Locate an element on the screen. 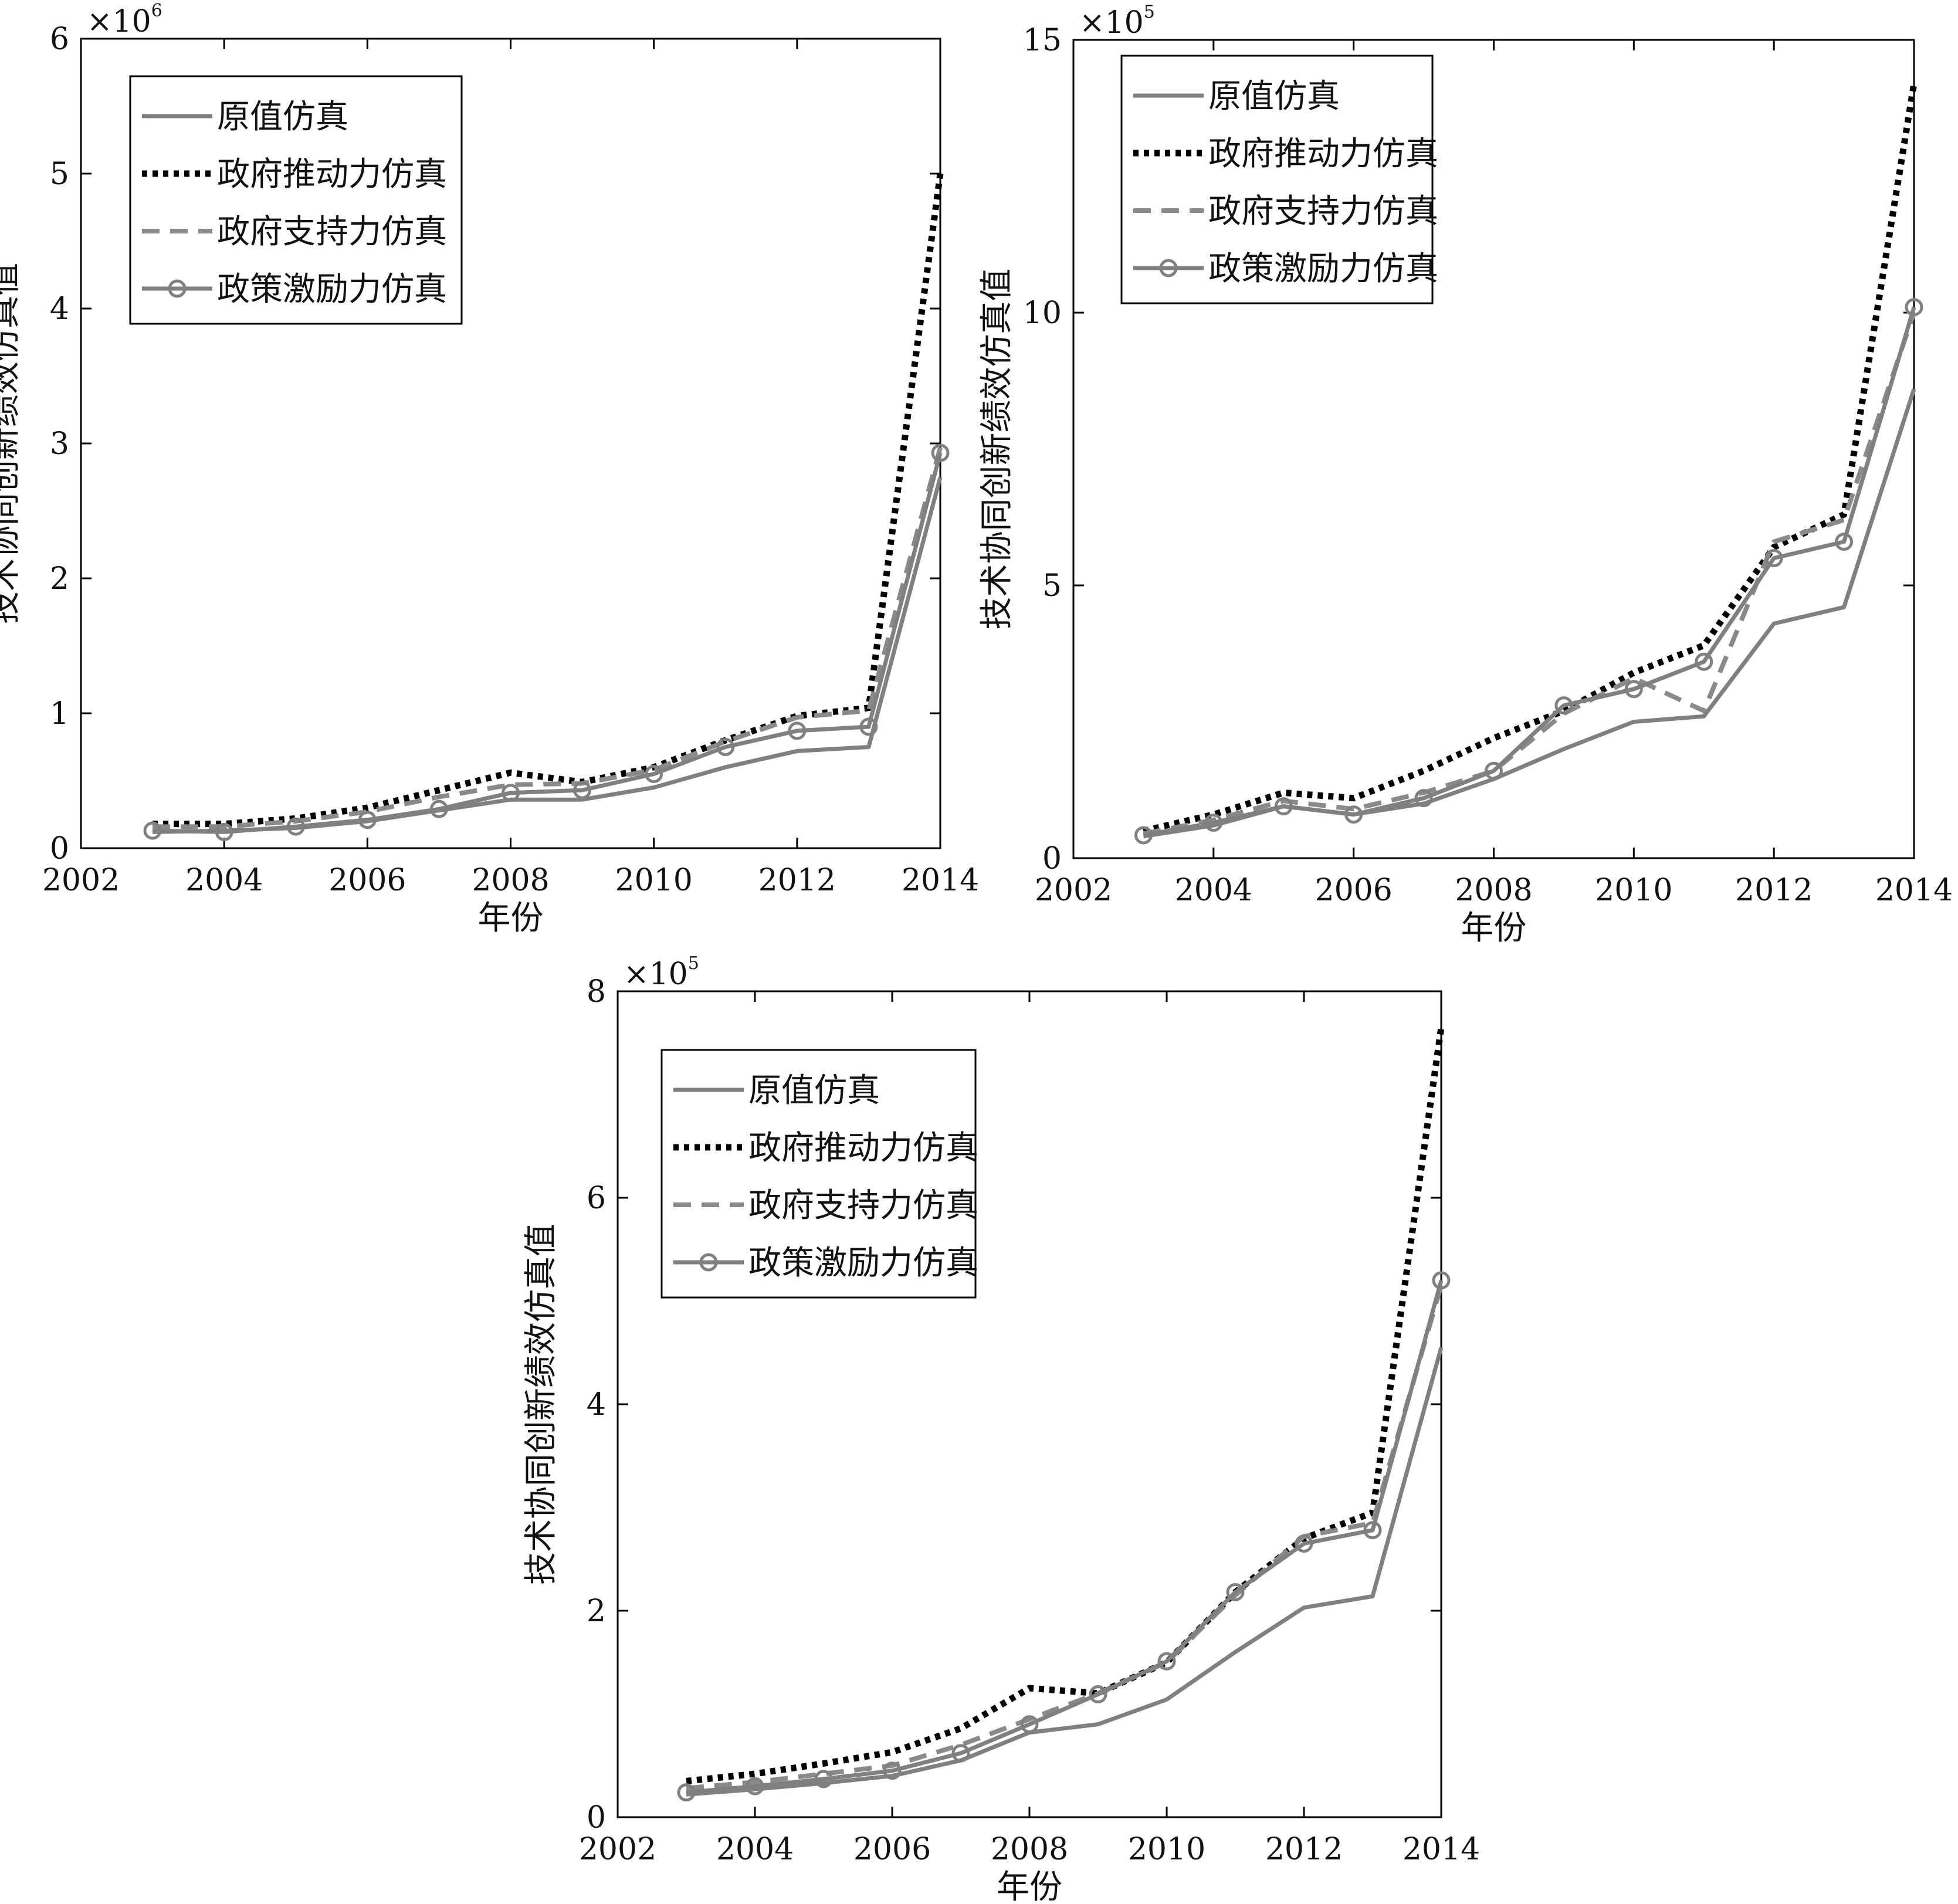  y-tick-label: 1 is located at coordinates (59, 713).